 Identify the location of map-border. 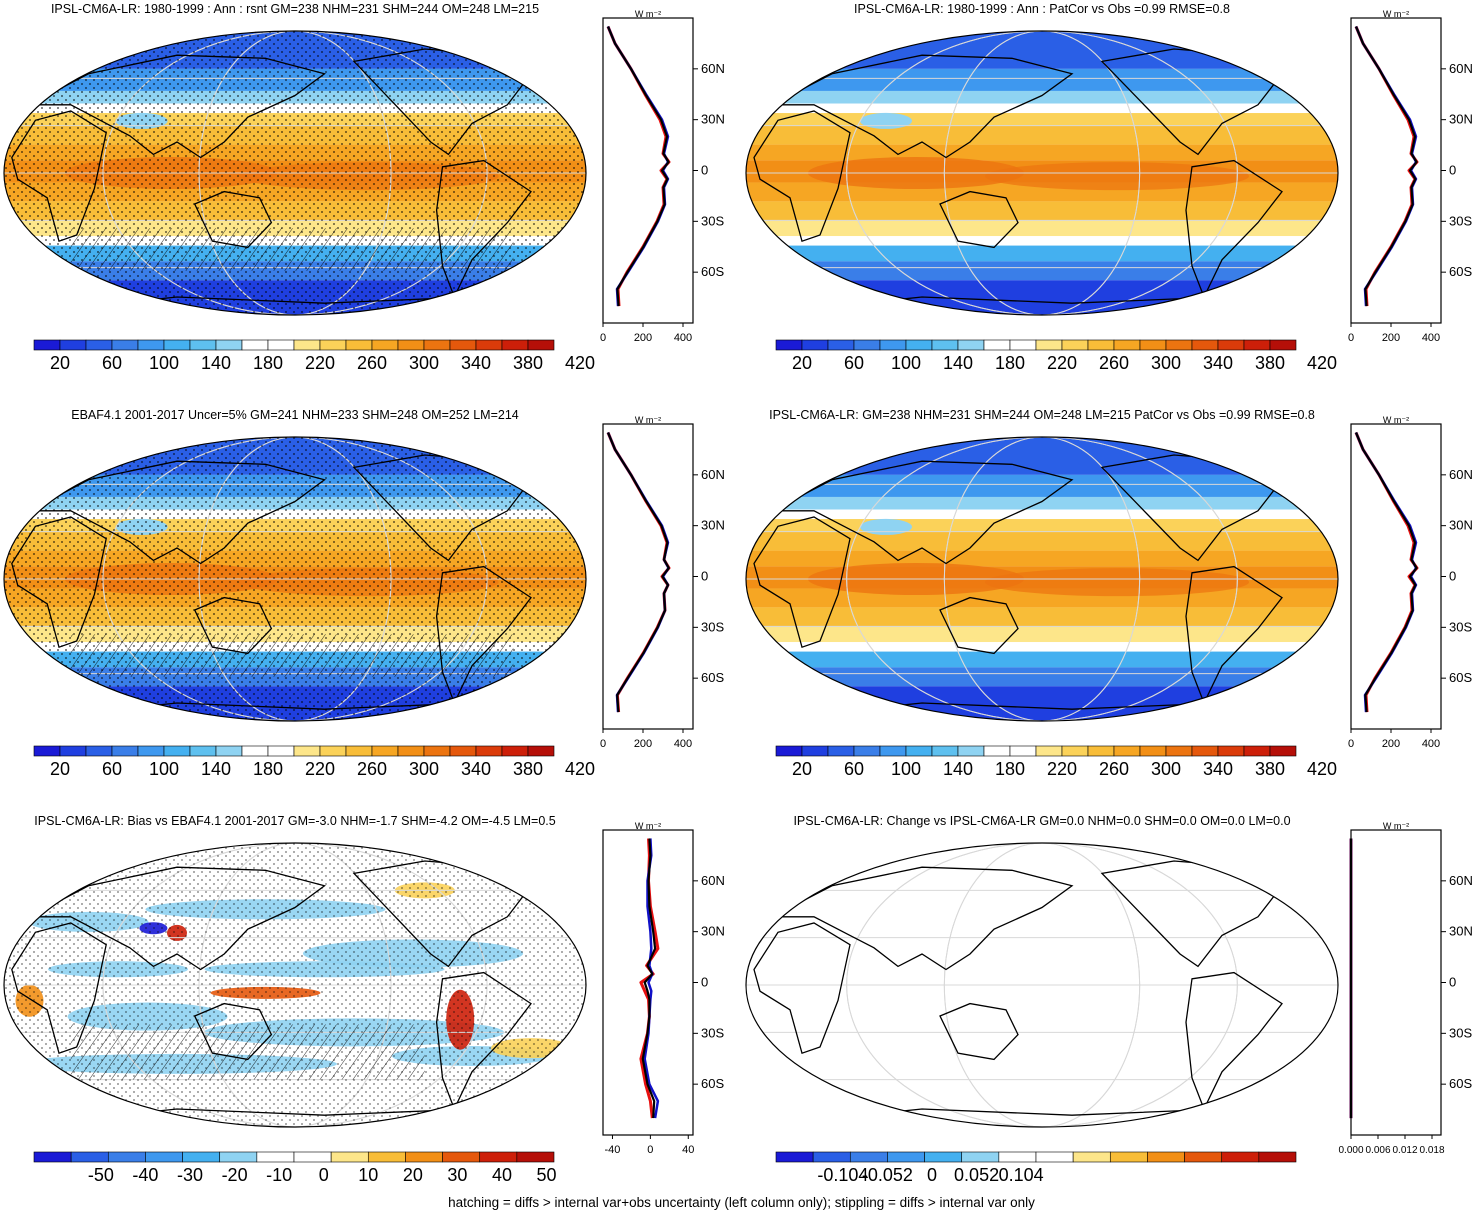
(1042, 985).